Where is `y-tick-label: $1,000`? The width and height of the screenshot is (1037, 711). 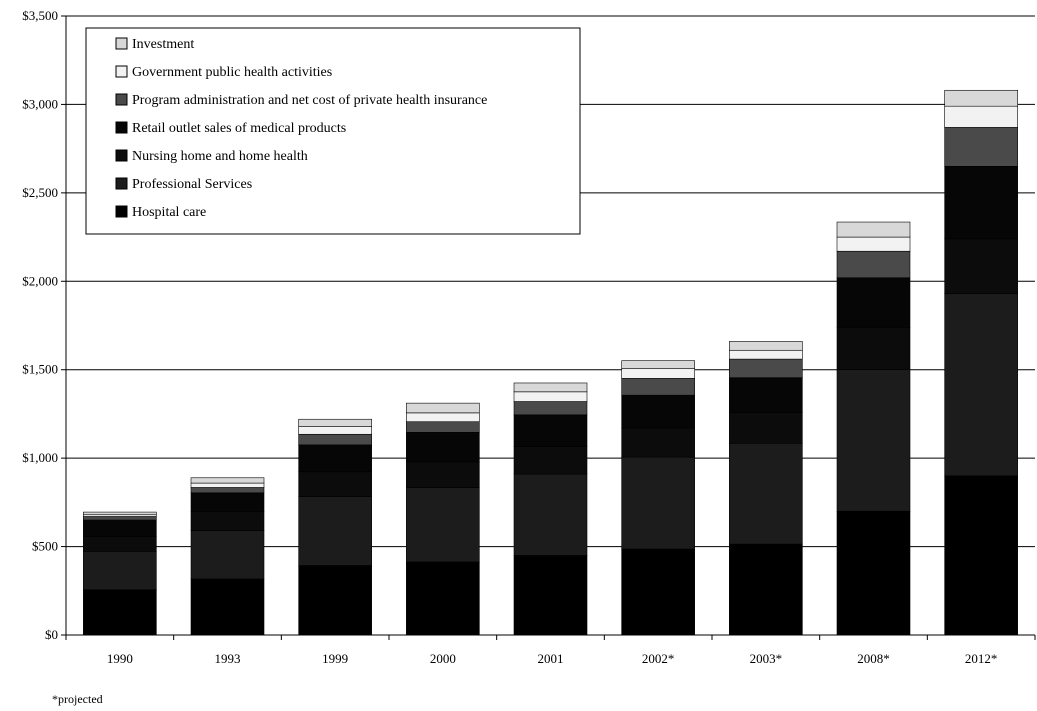
y-tick-label: $1,000 is located at coordinates (40, 457).